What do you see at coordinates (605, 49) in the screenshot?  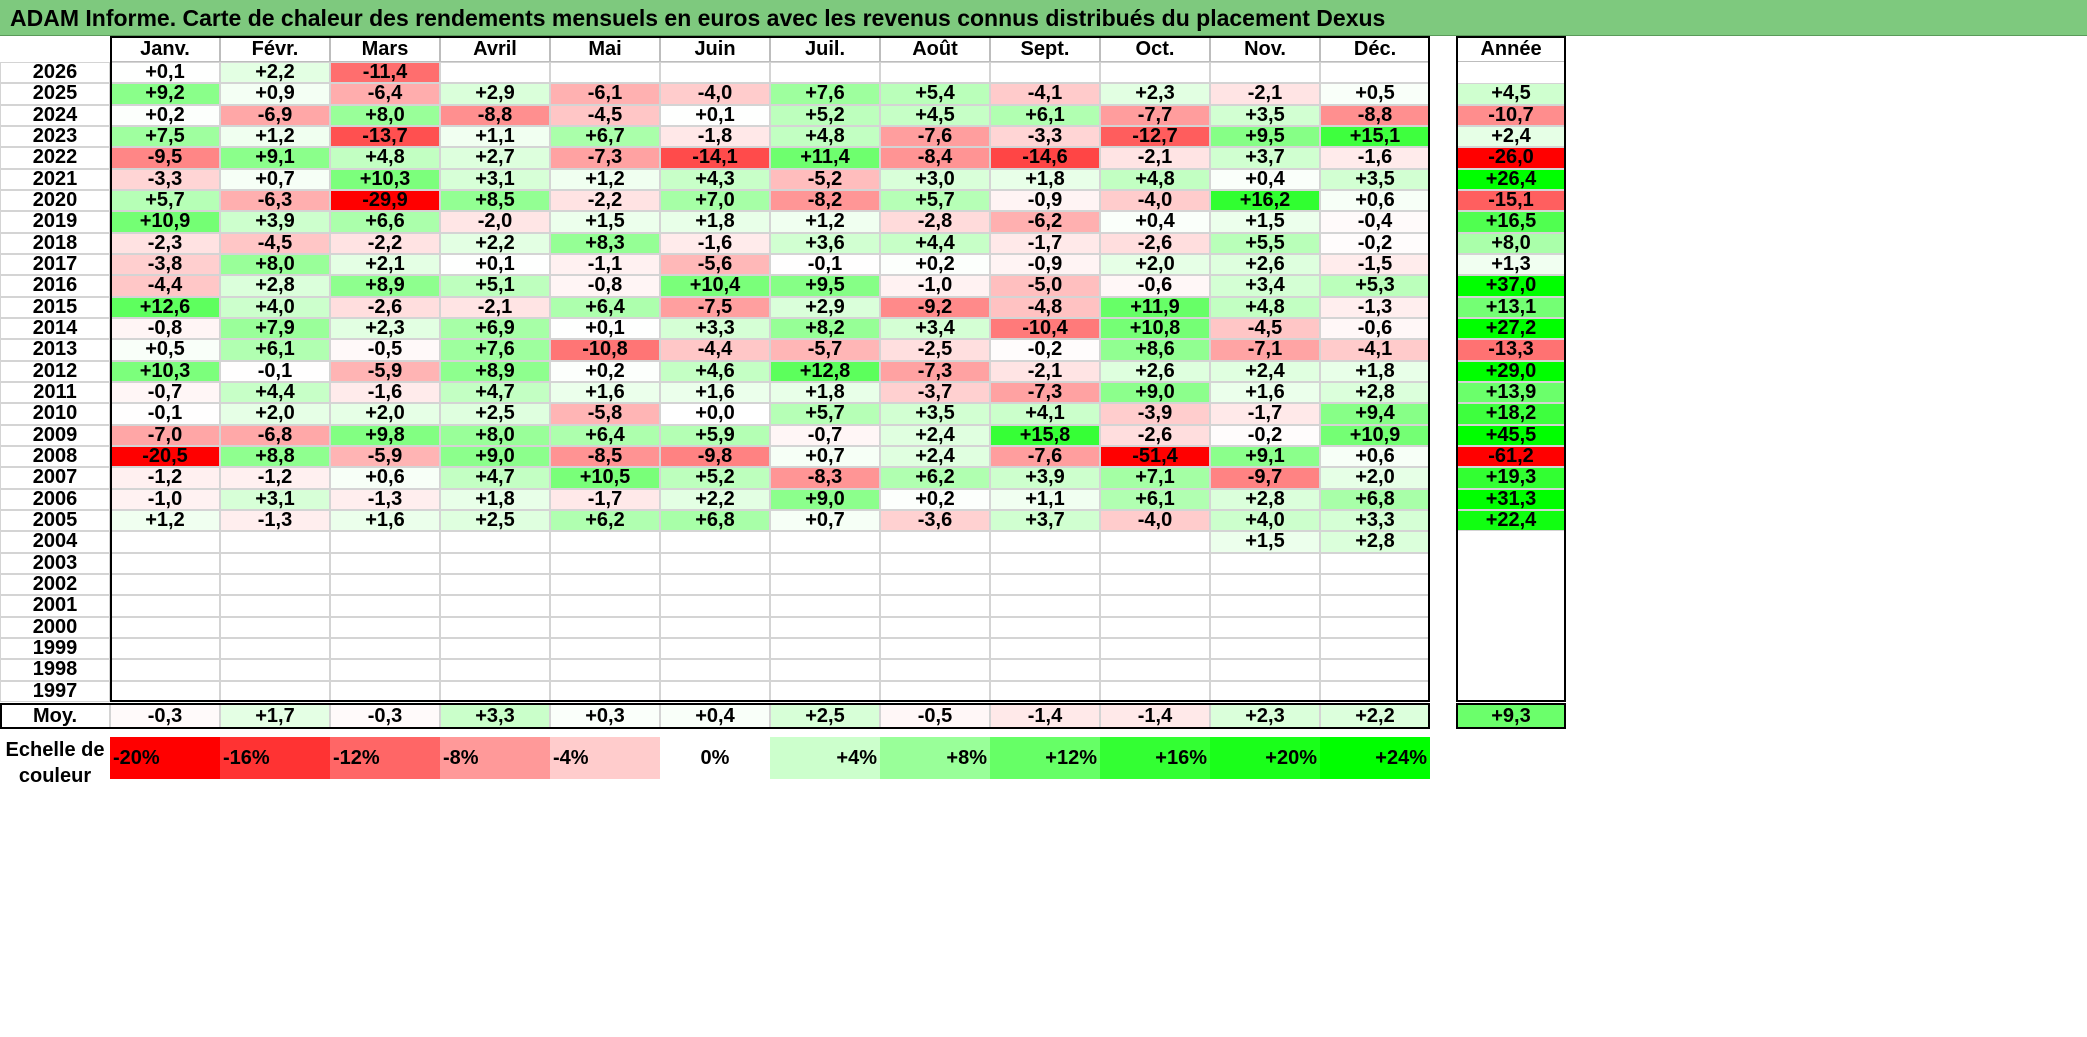 I see `column-header-5: Mai` at bounding box center [605, 49].